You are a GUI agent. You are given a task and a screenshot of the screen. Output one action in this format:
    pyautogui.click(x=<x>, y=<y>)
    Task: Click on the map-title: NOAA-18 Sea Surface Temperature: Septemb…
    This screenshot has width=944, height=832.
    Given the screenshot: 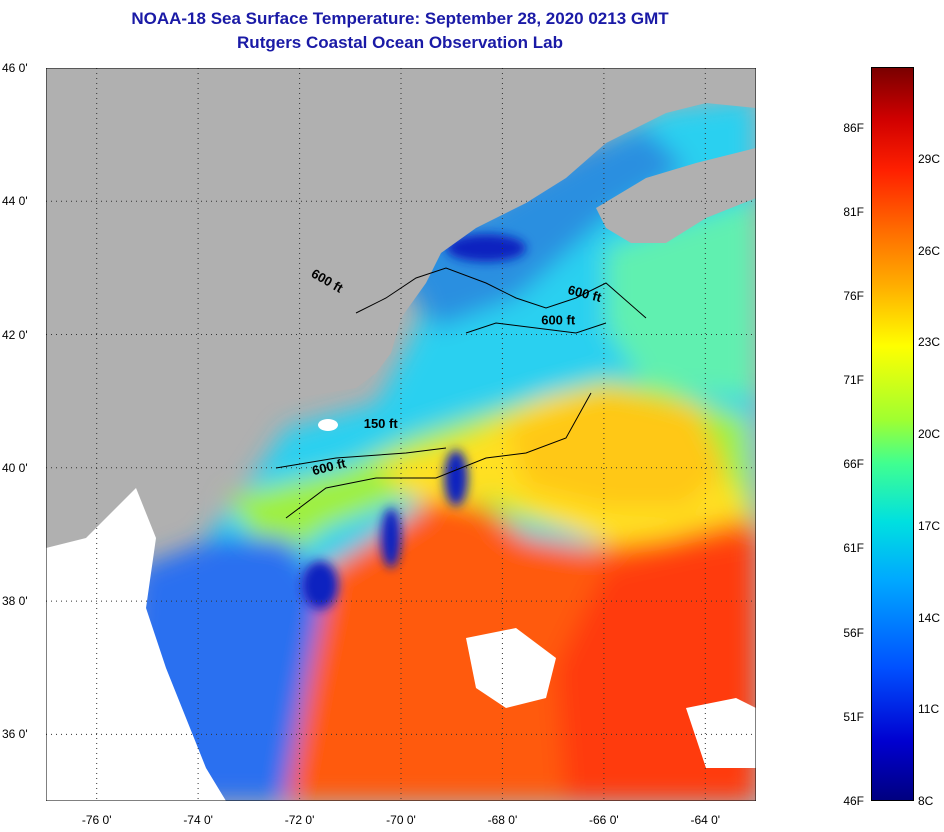 What is the action you would take?
    pyautogui.click(x=400, y=18)
    